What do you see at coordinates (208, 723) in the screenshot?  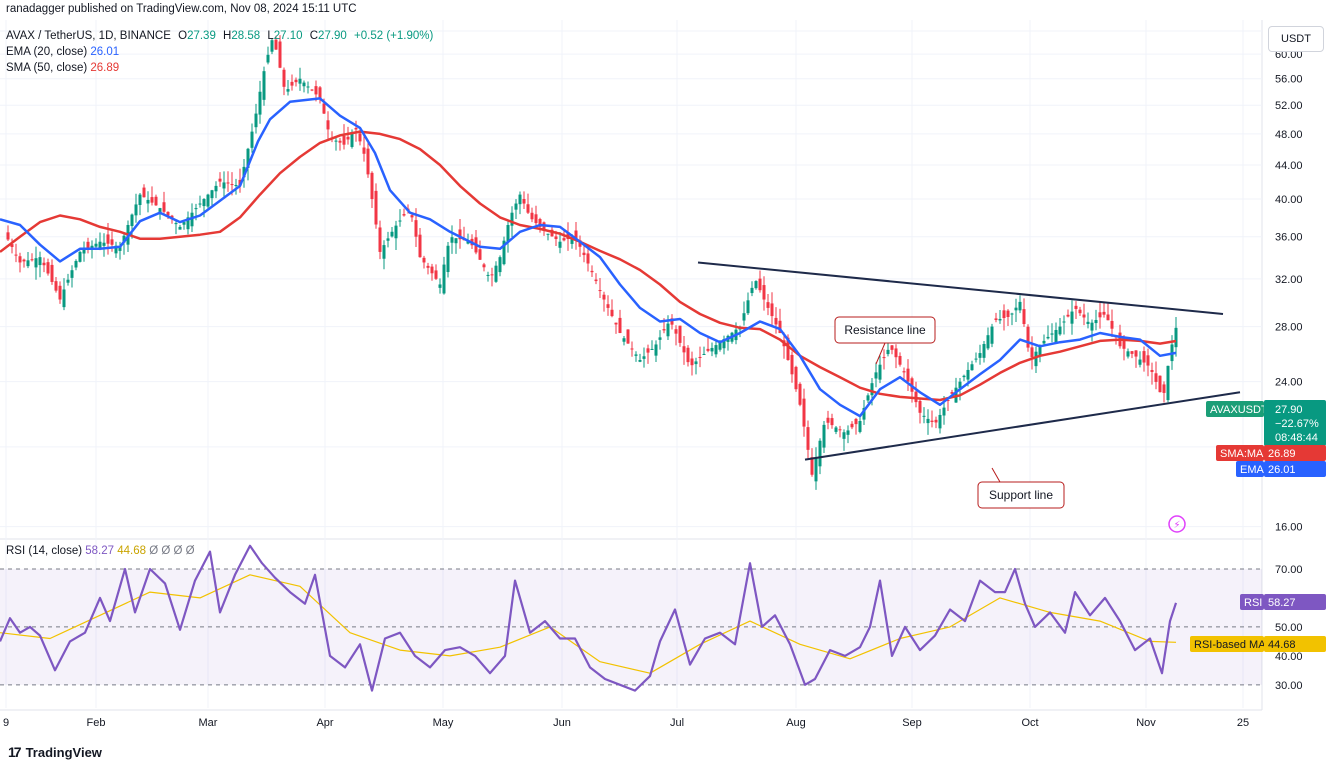 I see `time-tick-label: Mar` at bounding box center [208, 723].